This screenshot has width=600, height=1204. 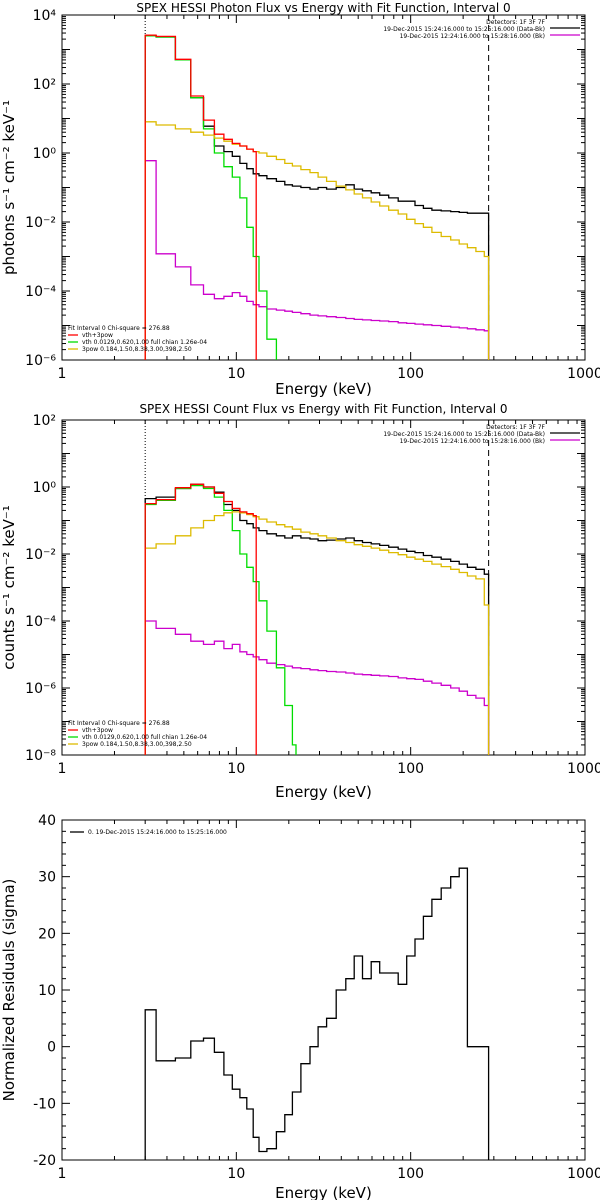 I want to click on series-line-residuals, so click(x=317, y=1013).